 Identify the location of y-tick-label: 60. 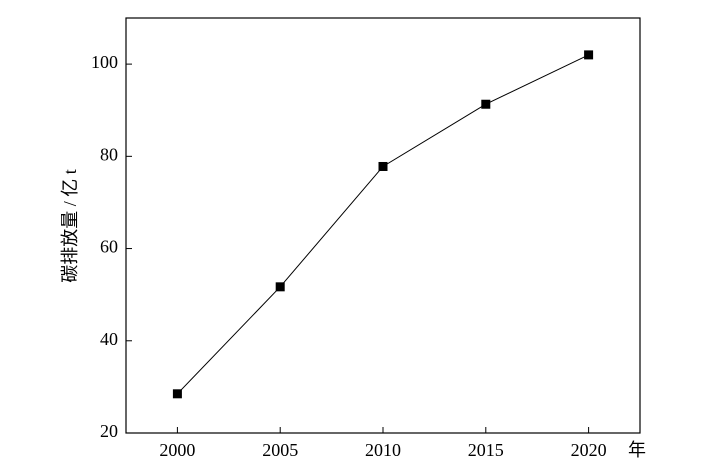
(109, 247).